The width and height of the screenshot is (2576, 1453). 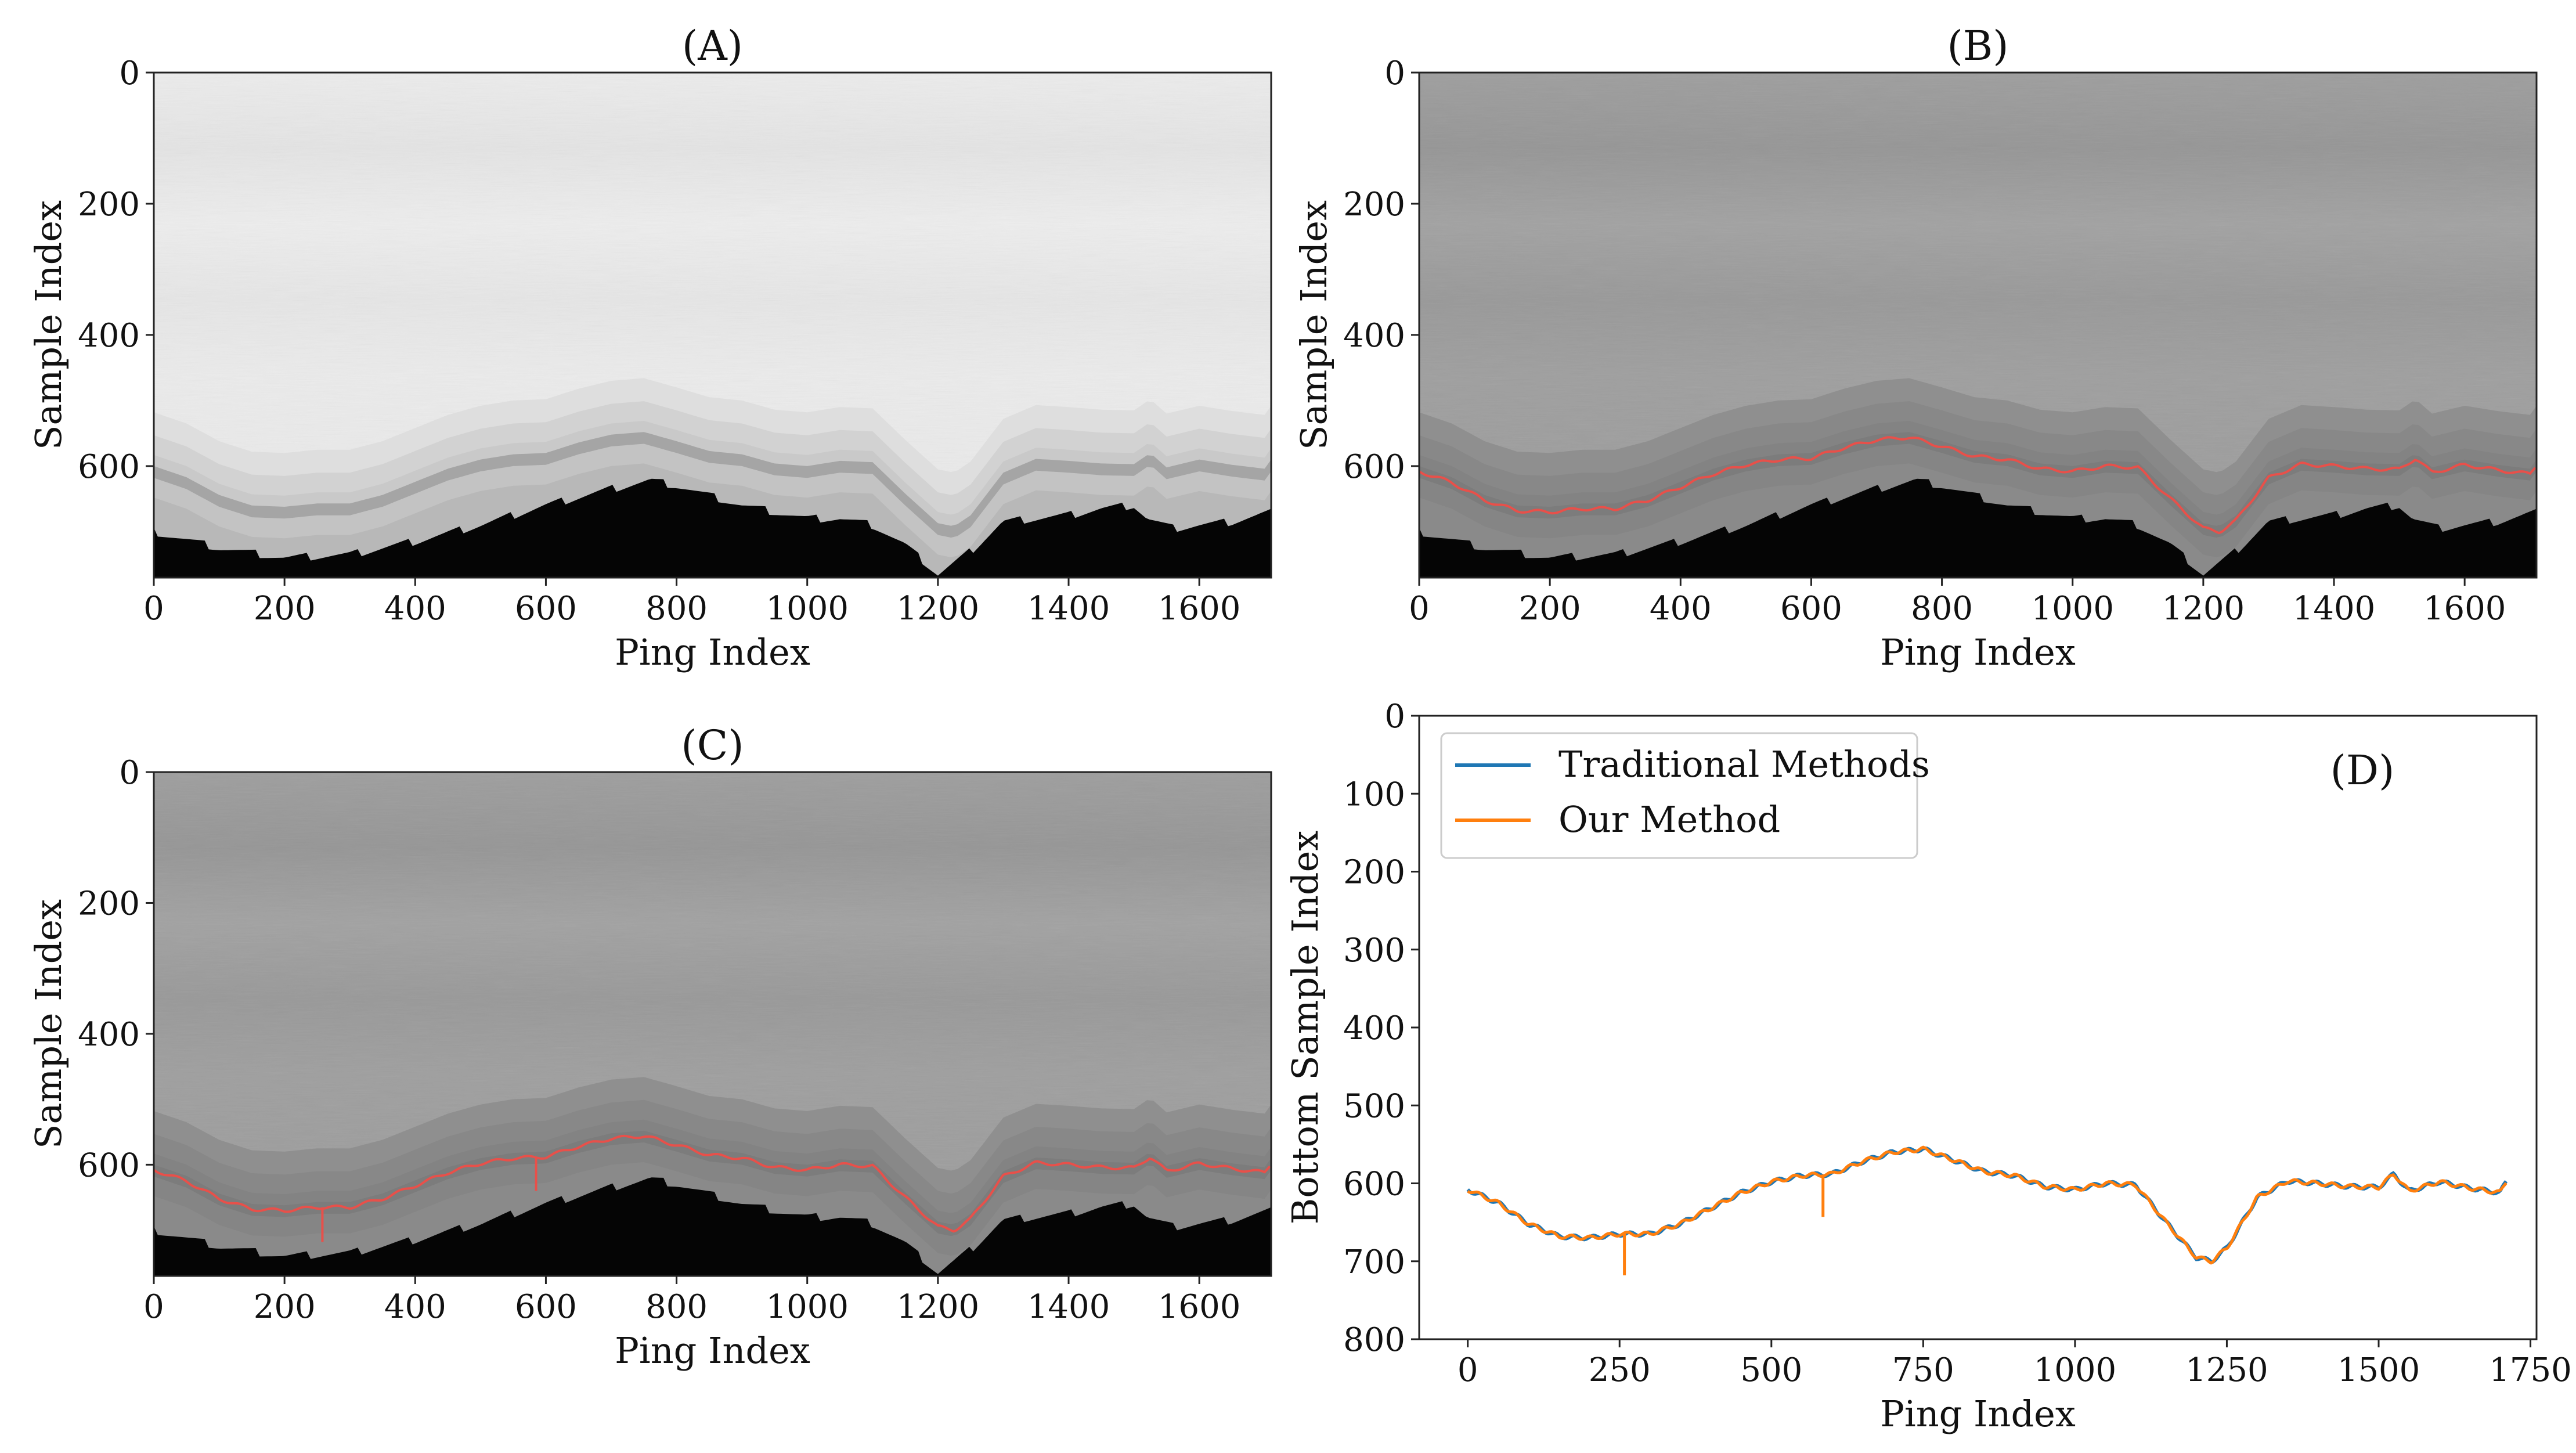 I want to click on panel-title: (A), so click(x=713, y=46).